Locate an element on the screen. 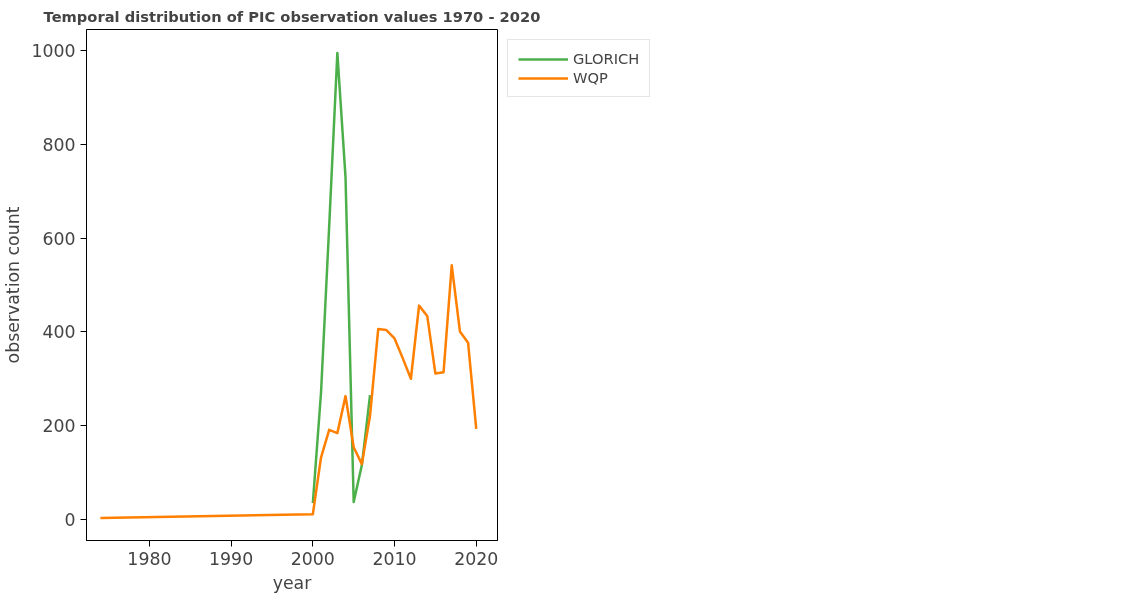  legend-label: WQP is located at coordinates (590, 77).